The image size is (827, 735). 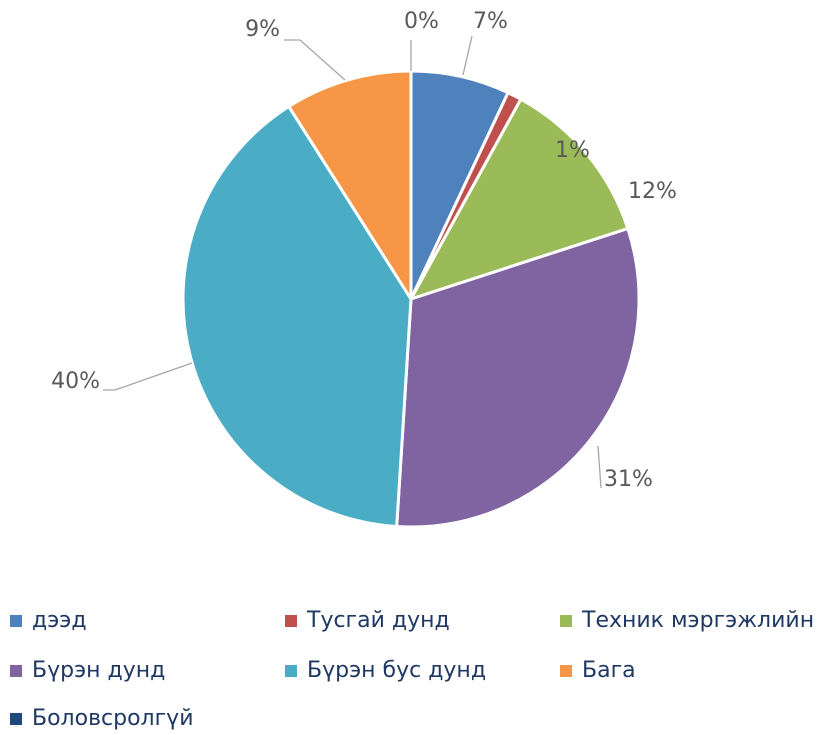 What do you see at coordinates (697, 620) in the screenshot?
I see `legend-label: Техник мэргэжлийн` at bounding box center [697, 620].